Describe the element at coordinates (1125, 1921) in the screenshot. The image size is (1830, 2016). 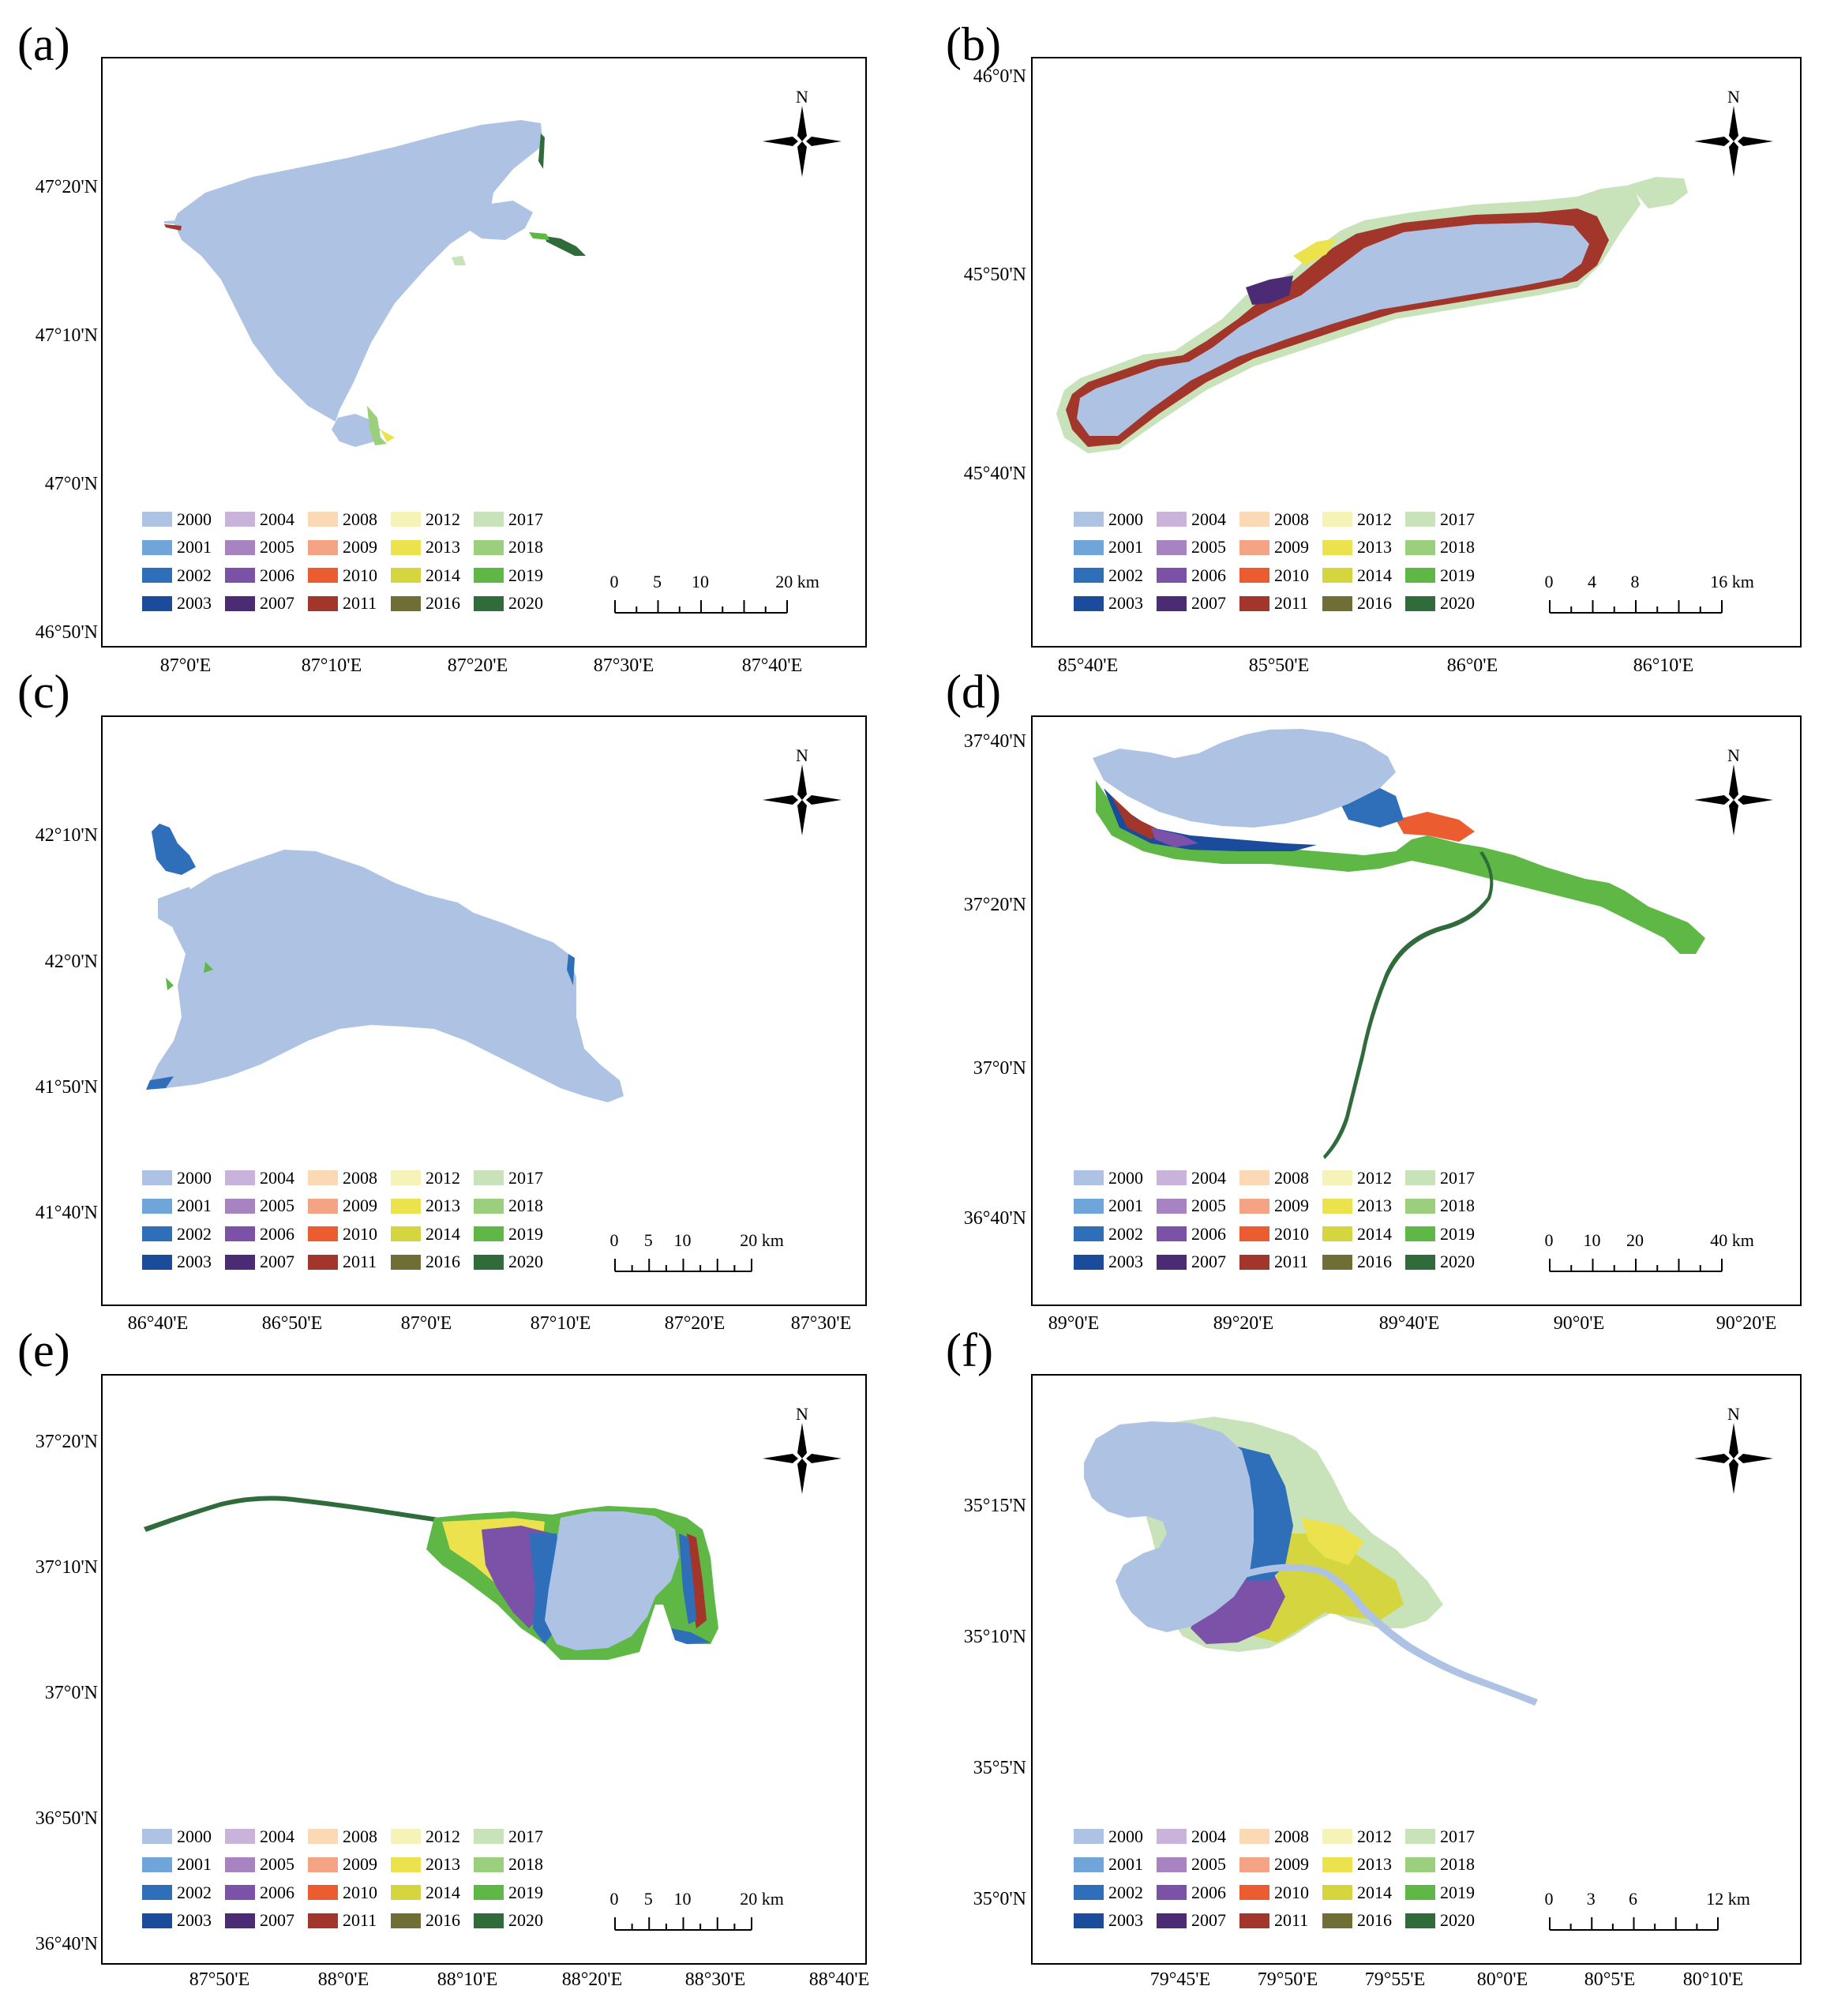
I see `legend-label: 2003` at that location.